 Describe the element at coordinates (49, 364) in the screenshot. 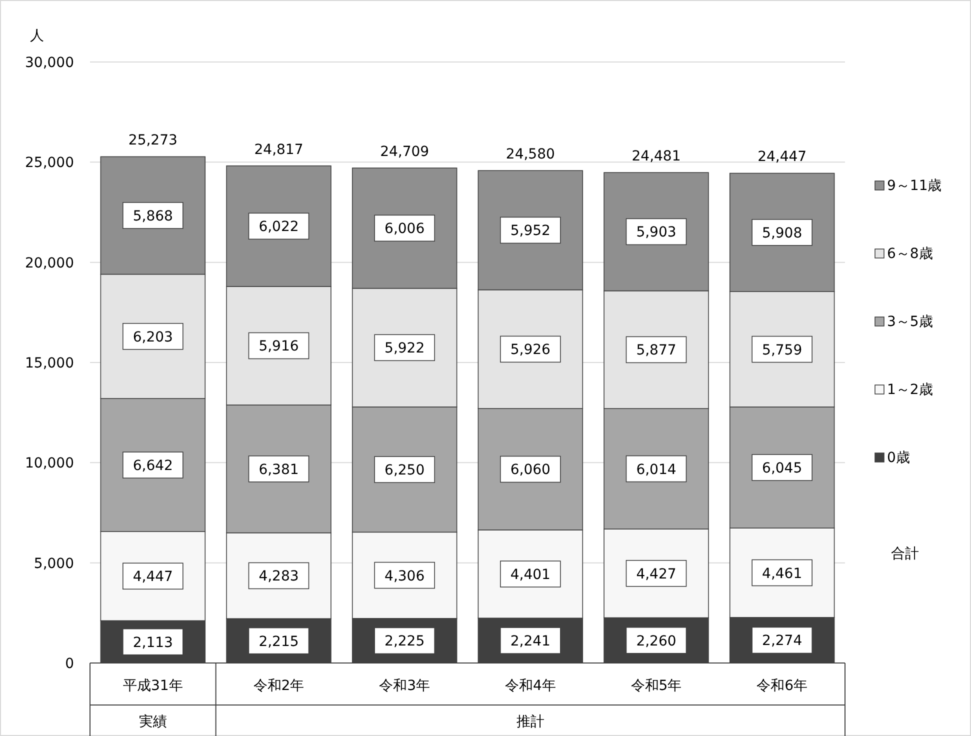

I see `y-tick-label: 15,000` at that location.